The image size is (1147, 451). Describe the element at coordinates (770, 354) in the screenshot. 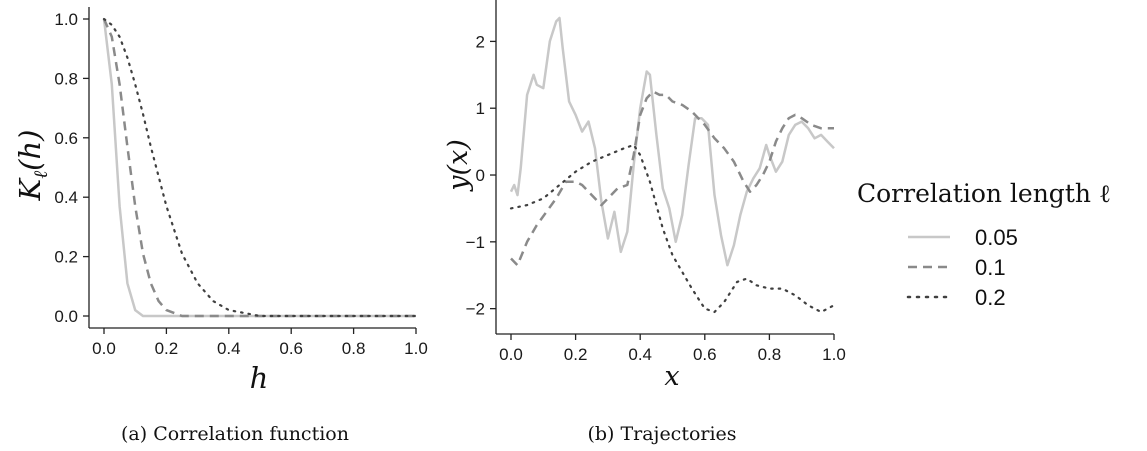

I see `panel-b-x-tick-label: 0.8` at that location.